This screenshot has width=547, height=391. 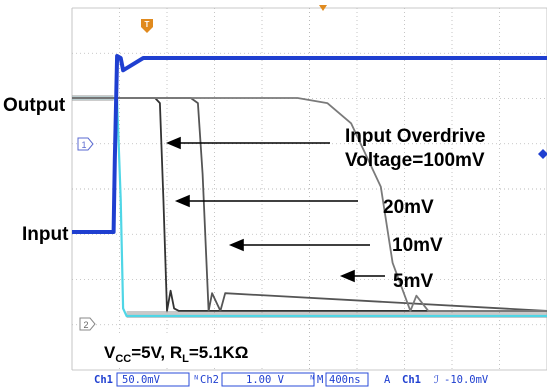 What do you see at coordinates (123, 359) in the screenshot?
I see `vcc-subscript: CC` at bounding box center [123, 359].